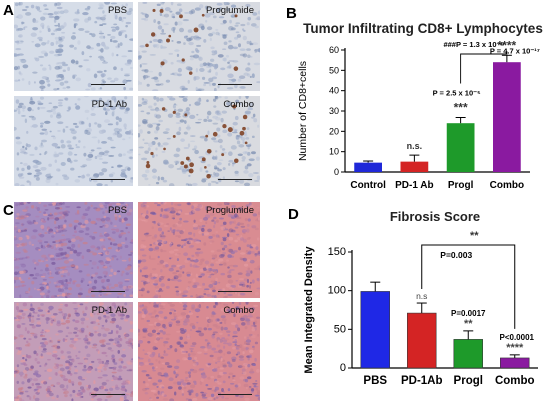 The height and width of the screenshot is (403, 550). Describe the element at coordinates (484, 67) in the screenshot. I see `cd8-comparison-bracket` at that location.